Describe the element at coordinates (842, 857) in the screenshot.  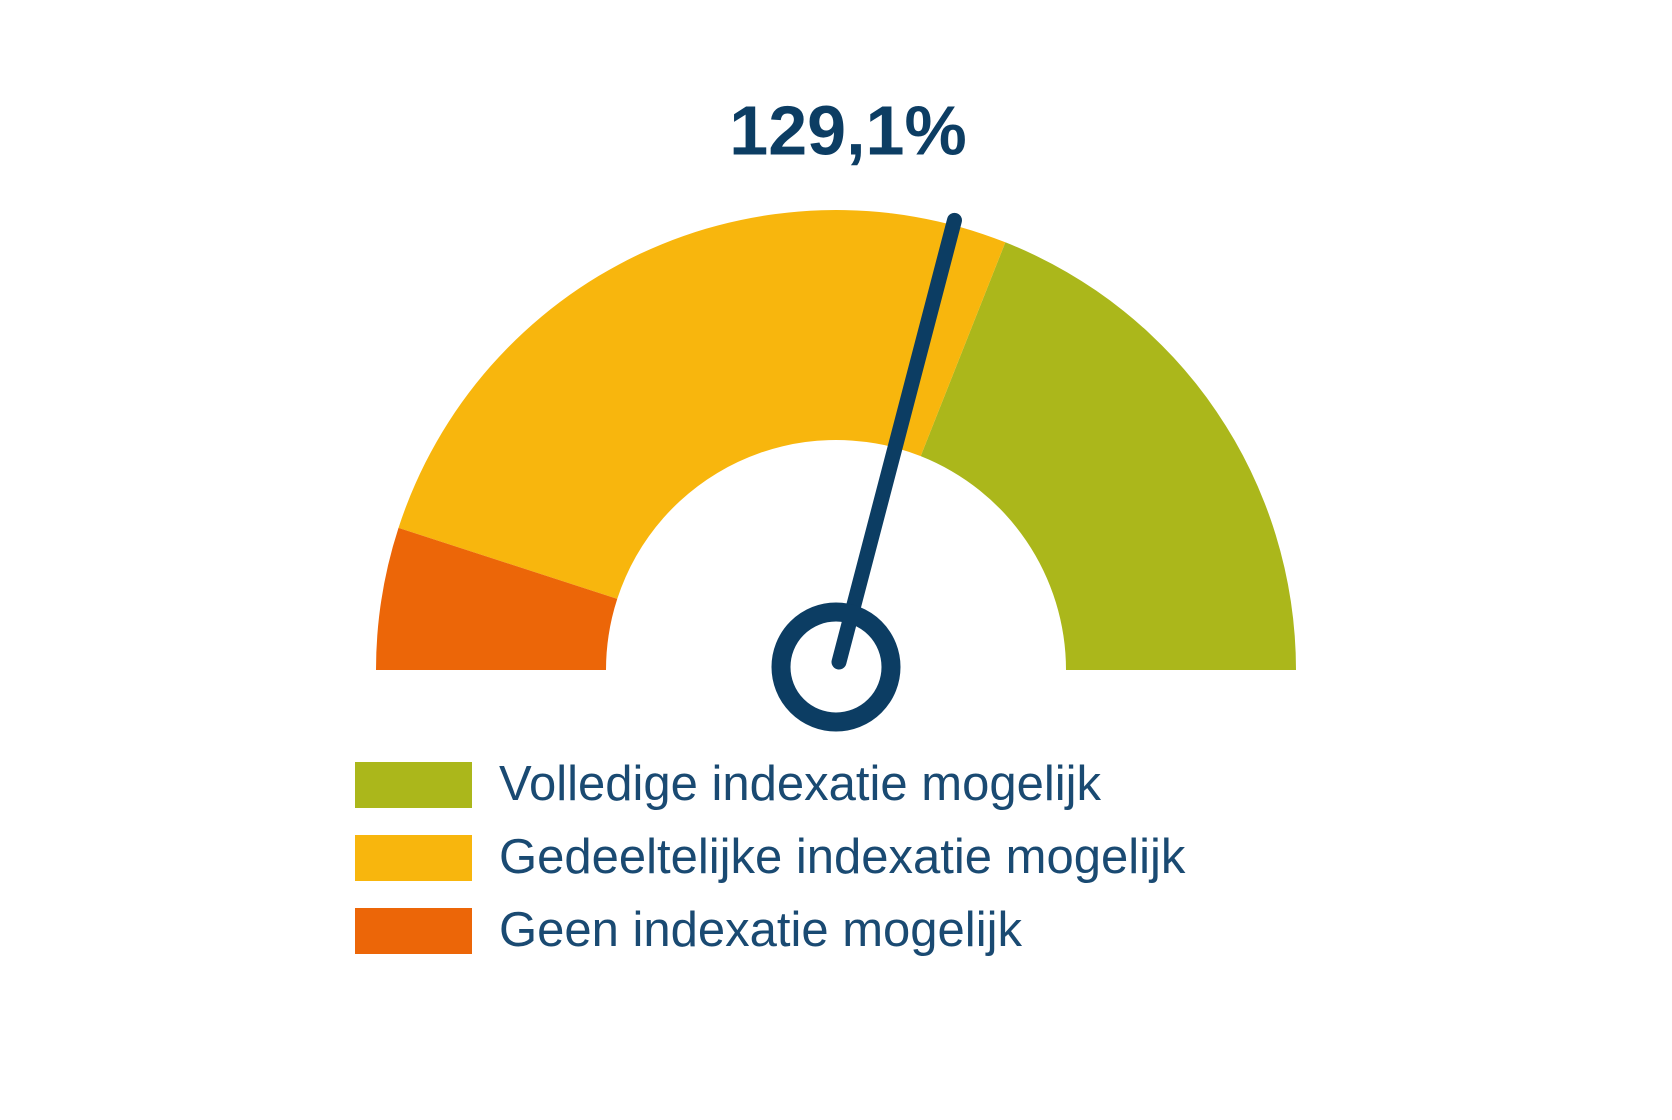
I see `legend-label: Gedeeltelijke indexatie mogelijk` at that location.